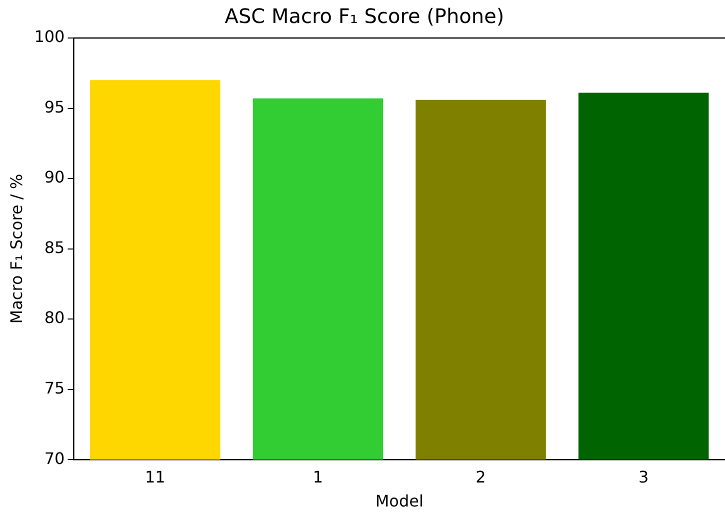 The height and width of the screenshot is (520, 725). I want to click on y-tick-label: 85, so click(54, 247).